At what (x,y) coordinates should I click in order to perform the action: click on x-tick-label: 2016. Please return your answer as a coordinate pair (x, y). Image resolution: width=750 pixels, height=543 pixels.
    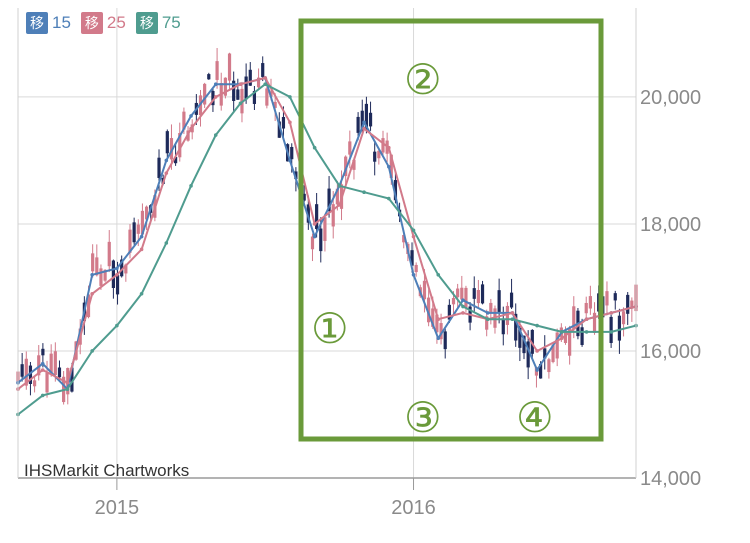
    Looking at the image, I should click on (413, 508).